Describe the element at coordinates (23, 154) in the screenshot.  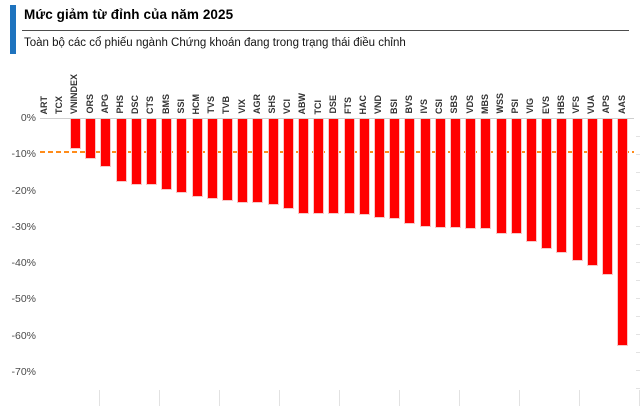
I see `y-axis-tick-label: -10%` at that location.